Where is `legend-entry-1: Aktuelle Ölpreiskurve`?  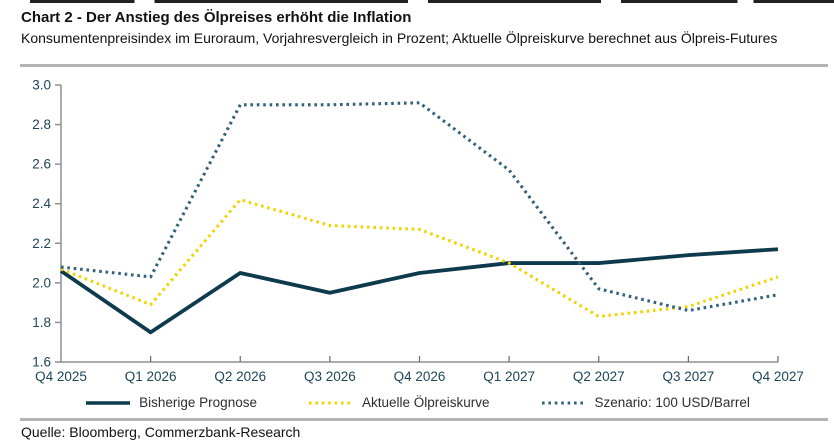 legend-entry-1: Aktuelle Ölpreiskurve is located at coordinates (398, 402).